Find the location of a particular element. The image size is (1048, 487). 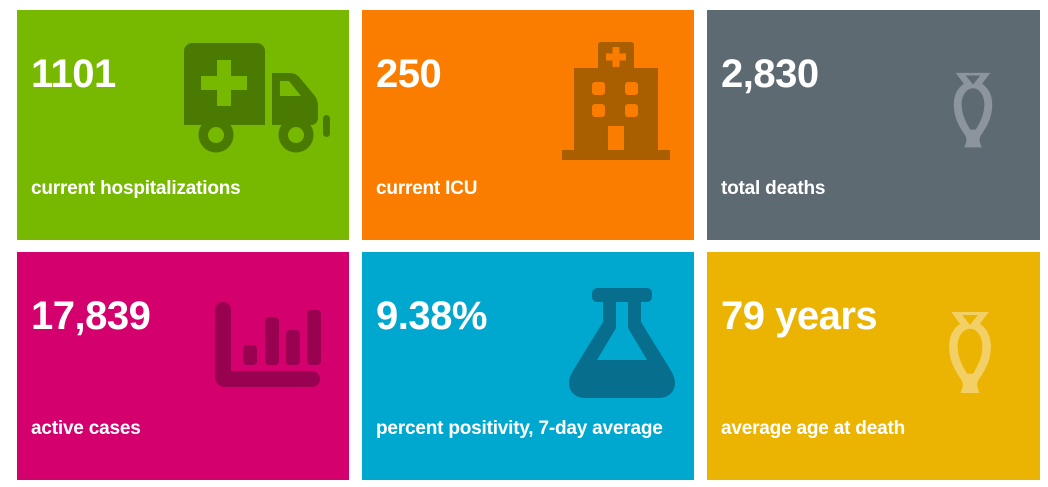

stat-label: current hospitalizations is located at coordinates (136, 188).